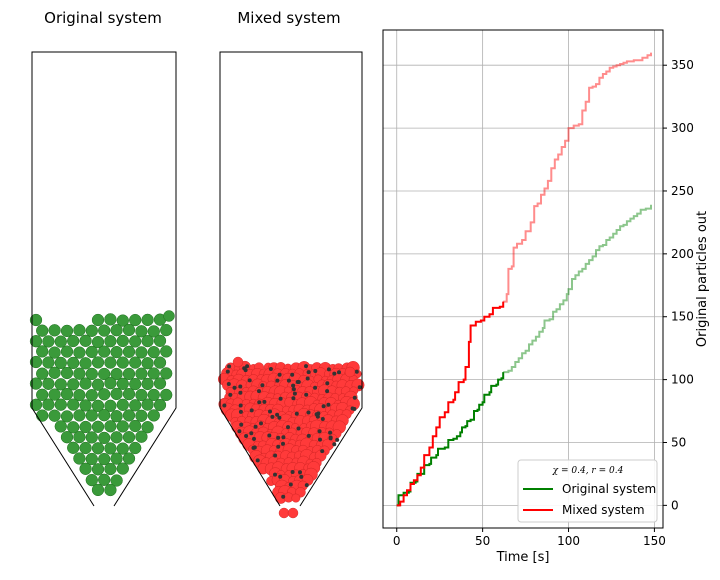 The image size is (720, 580). Describe the element at coordinates (682, 317) in the screenshot. I see `y-tick-label: 150` at that location.